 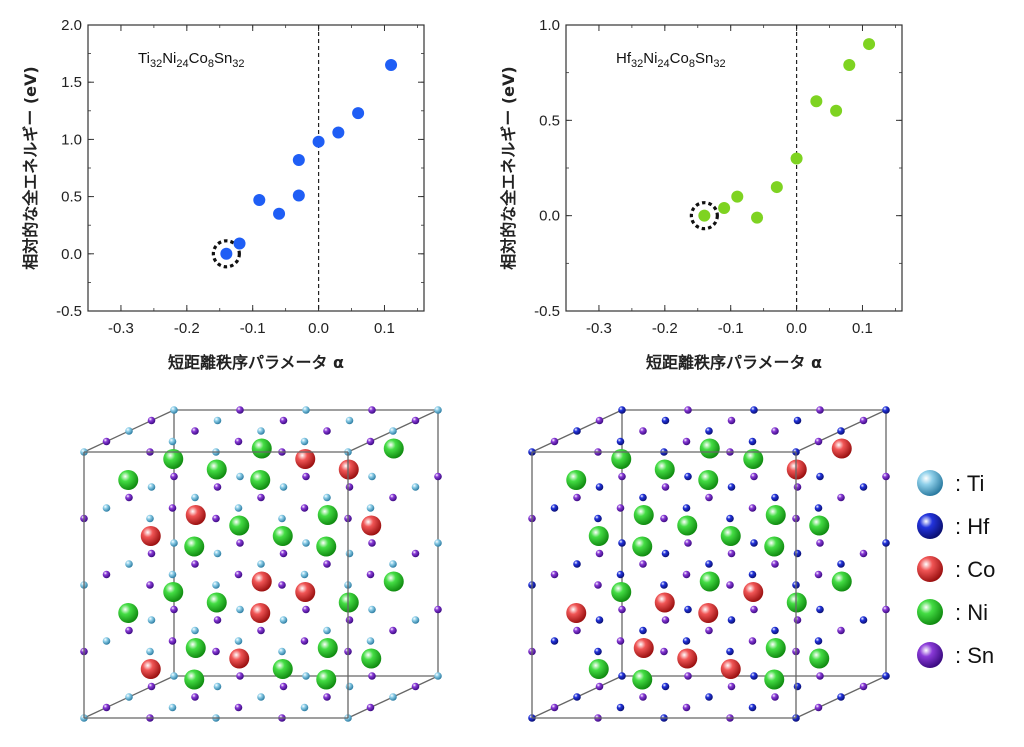 I want to click on x-axis-title: 短距離秩序パラメータ α, so click(x=256, y=362).